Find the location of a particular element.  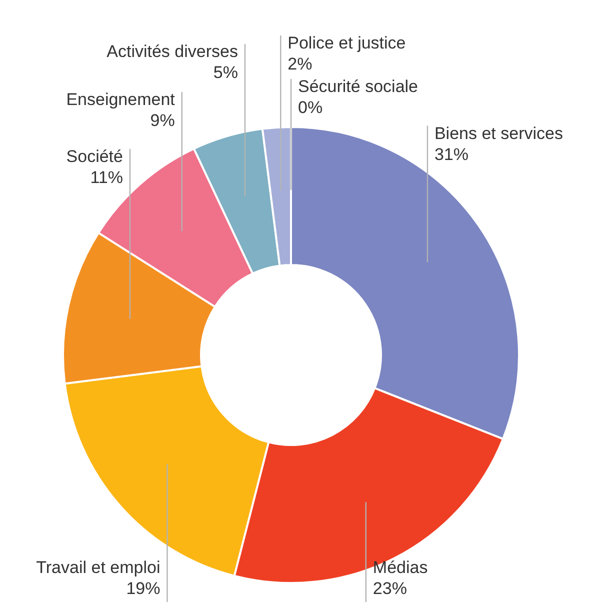

data-label: 31% is located at coordinates (451, 154).